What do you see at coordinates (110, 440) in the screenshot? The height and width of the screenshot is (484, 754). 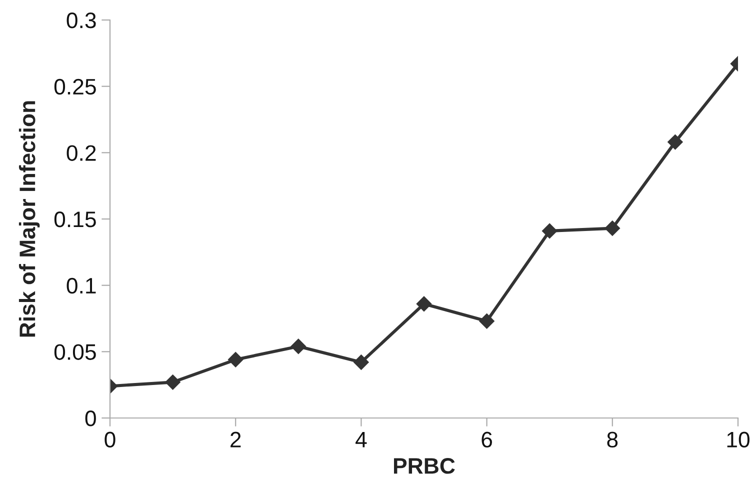 I see `x-tick-label: 0` at bounding box center [110, 440].